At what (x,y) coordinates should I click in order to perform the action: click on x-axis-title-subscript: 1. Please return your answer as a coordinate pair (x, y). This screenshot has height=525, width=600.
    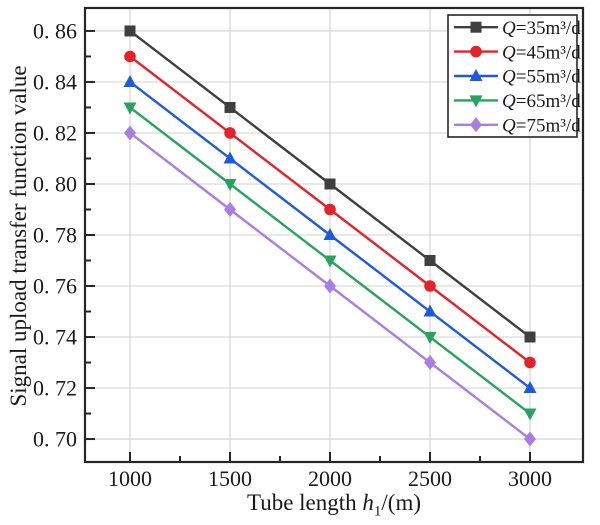
    Looking at the image, I should click on (377, 511).